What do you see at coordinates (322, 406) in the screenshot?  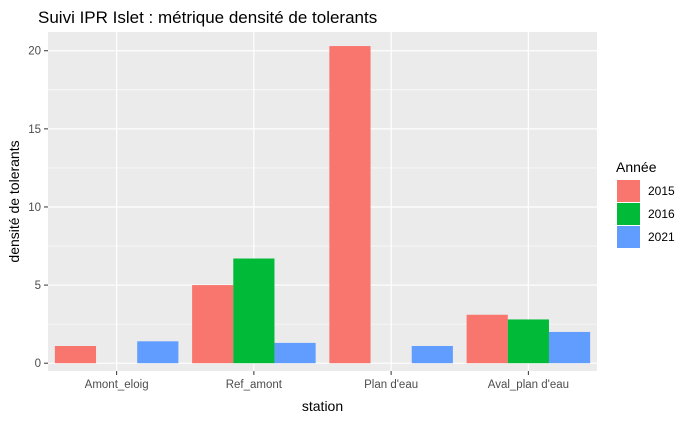 I see `x-axis-title: station` at bounding box center [322, 406].